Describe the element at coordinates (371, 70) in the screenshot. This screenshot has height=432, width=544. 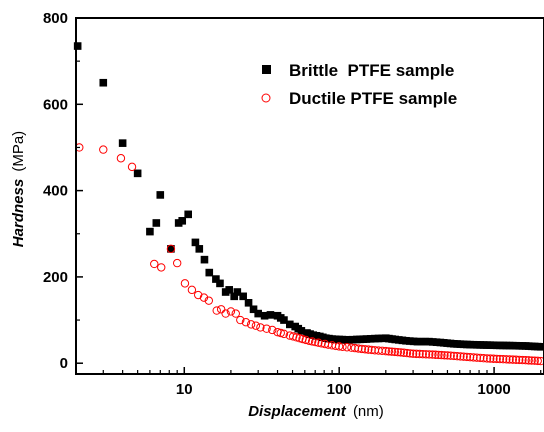
I see `legend-label-brittle: Brittle PTFE sample` at that location.